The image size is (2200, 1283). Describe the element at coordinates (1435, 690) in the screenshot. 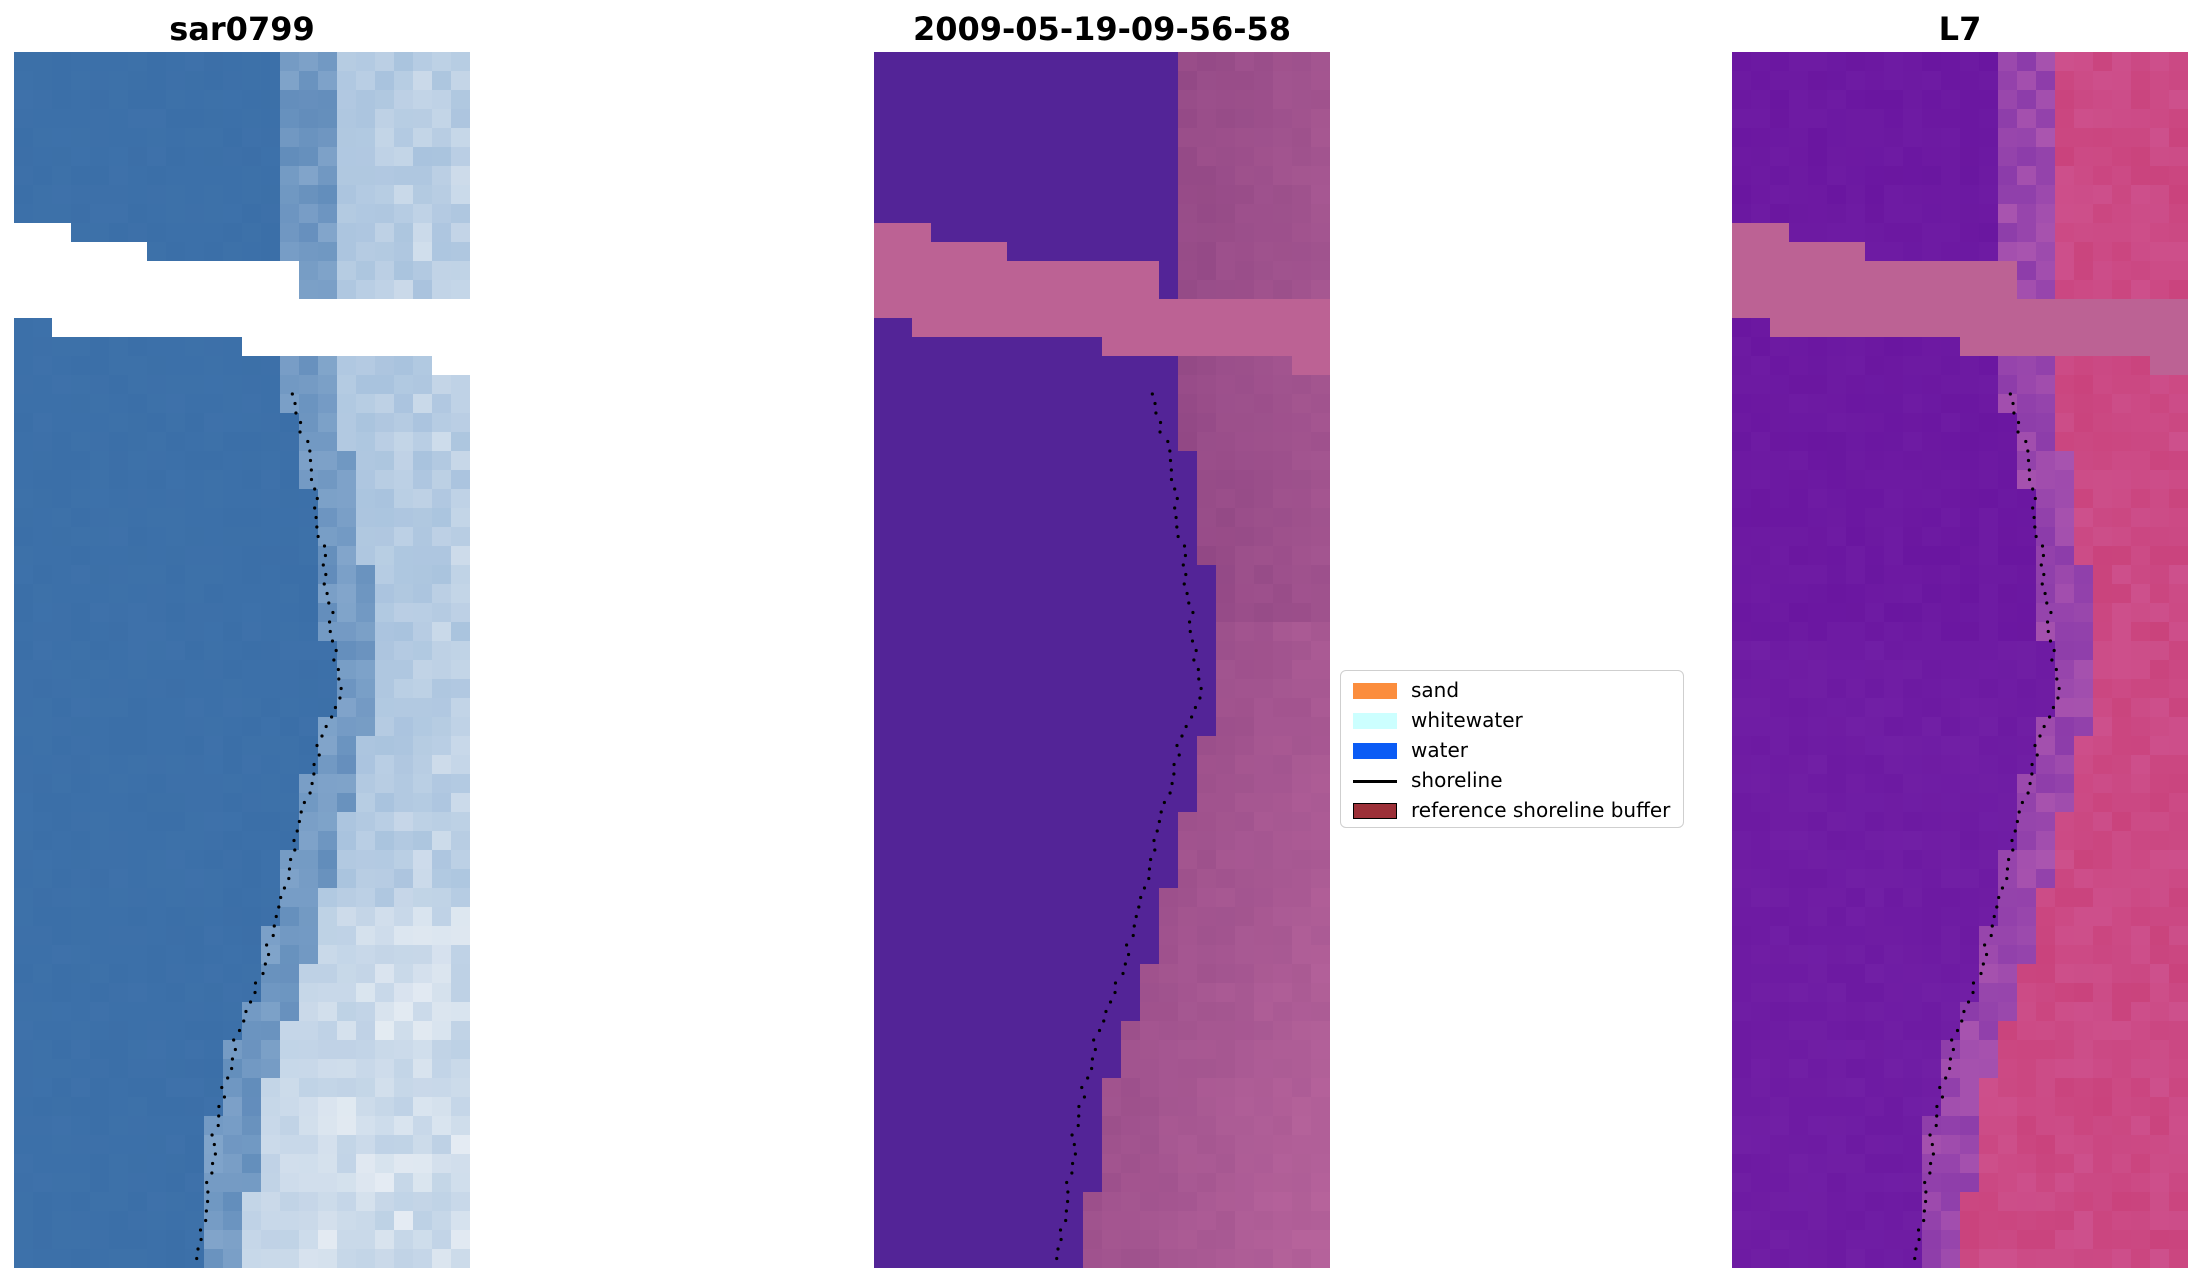

I see `legend-label-sand: sand` at that location.